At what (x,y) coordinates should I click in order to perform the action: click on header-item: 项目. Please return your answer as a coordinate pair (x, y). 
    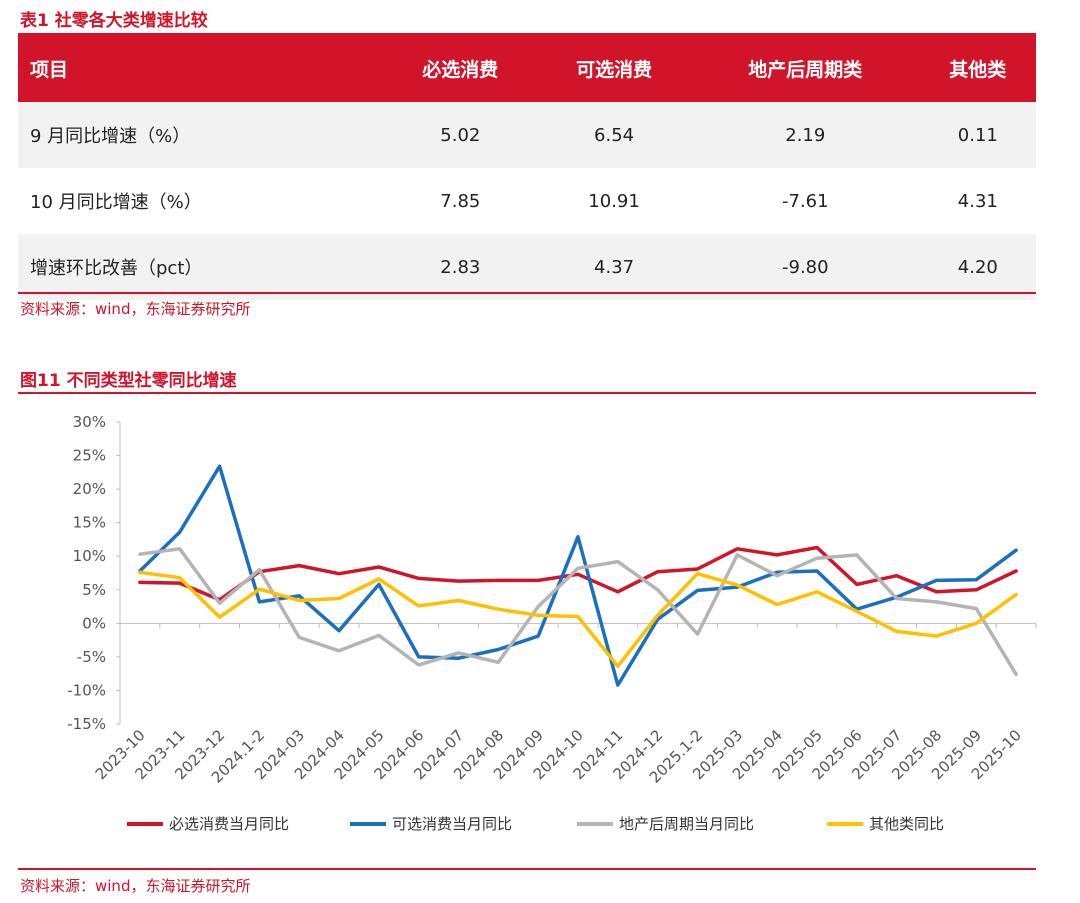
    Looking at the image, I should click on (201, 68).